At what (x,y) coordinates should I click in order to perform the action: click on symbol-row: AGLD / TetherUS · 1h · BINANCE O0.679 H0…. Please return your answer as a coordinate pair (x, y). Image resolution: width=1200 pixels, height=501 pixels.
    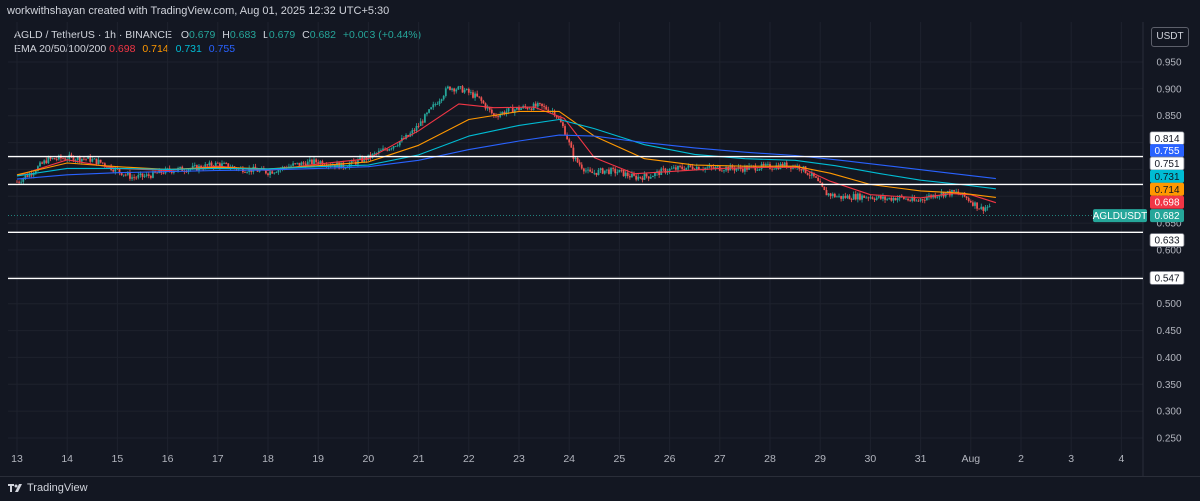
    Looking at the image, I should click on (219, 35).